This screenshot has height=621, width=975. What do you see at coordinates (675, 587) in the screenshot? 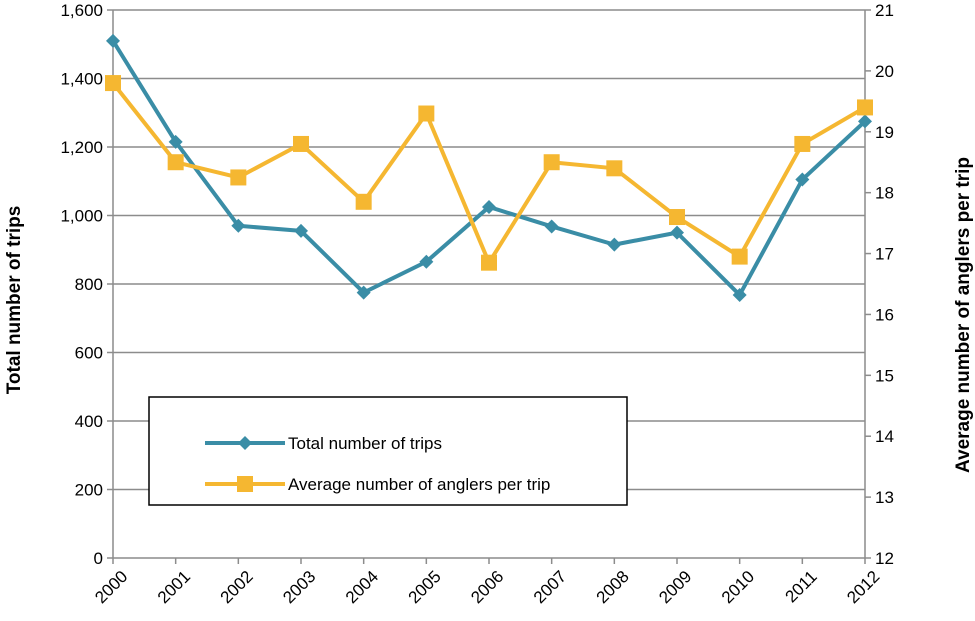
I see `x-tick-label: 2009` at bounding box center [675, 587].